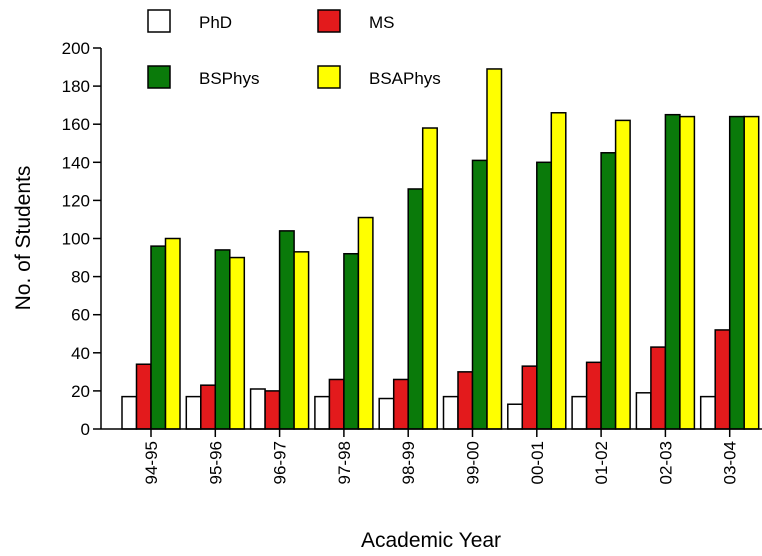 Image resolution: width=762 pixels, height=556 pixels. What do you see at coordinates (408, 462) in the screenshot?
I see `x-tick-label: 98-99` at bounding box center [408, 462].